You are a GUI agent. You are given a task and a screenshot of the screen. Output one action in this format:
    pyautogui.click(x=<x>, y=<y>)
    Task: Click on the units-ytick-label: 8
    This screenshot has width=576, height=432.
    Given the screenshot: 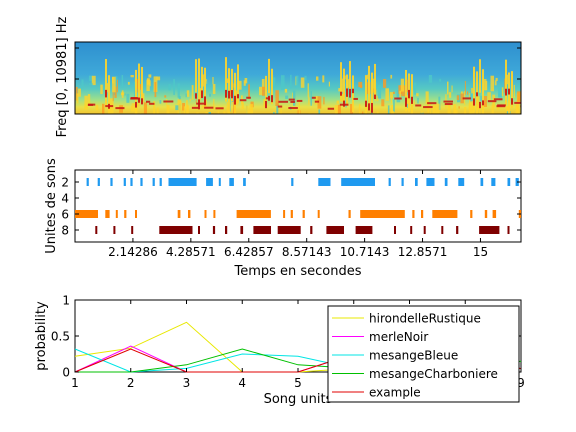 What is the action you would take?
    pyautogui.click(x=65, y=231)
    